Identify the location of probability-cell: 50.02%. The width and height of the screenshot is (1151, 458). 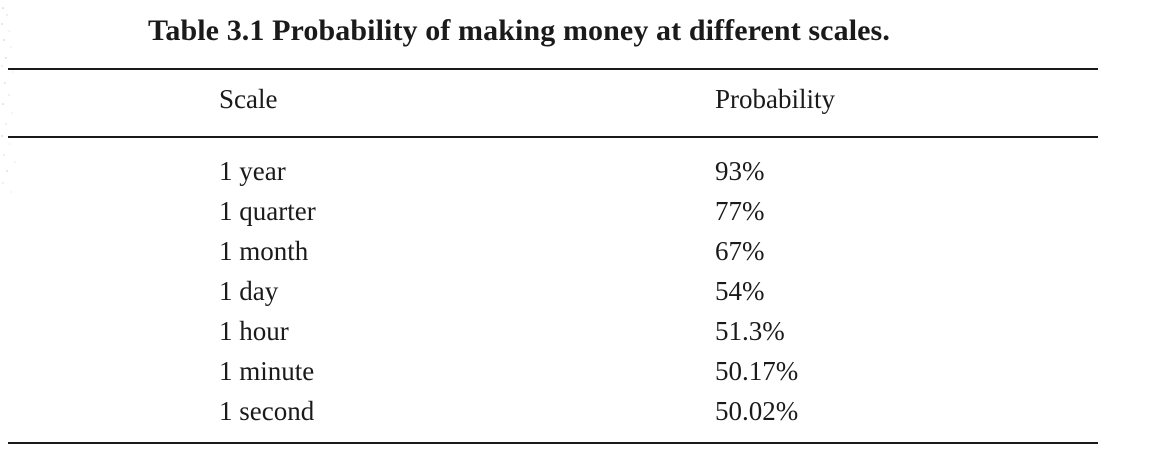
(757, 411).